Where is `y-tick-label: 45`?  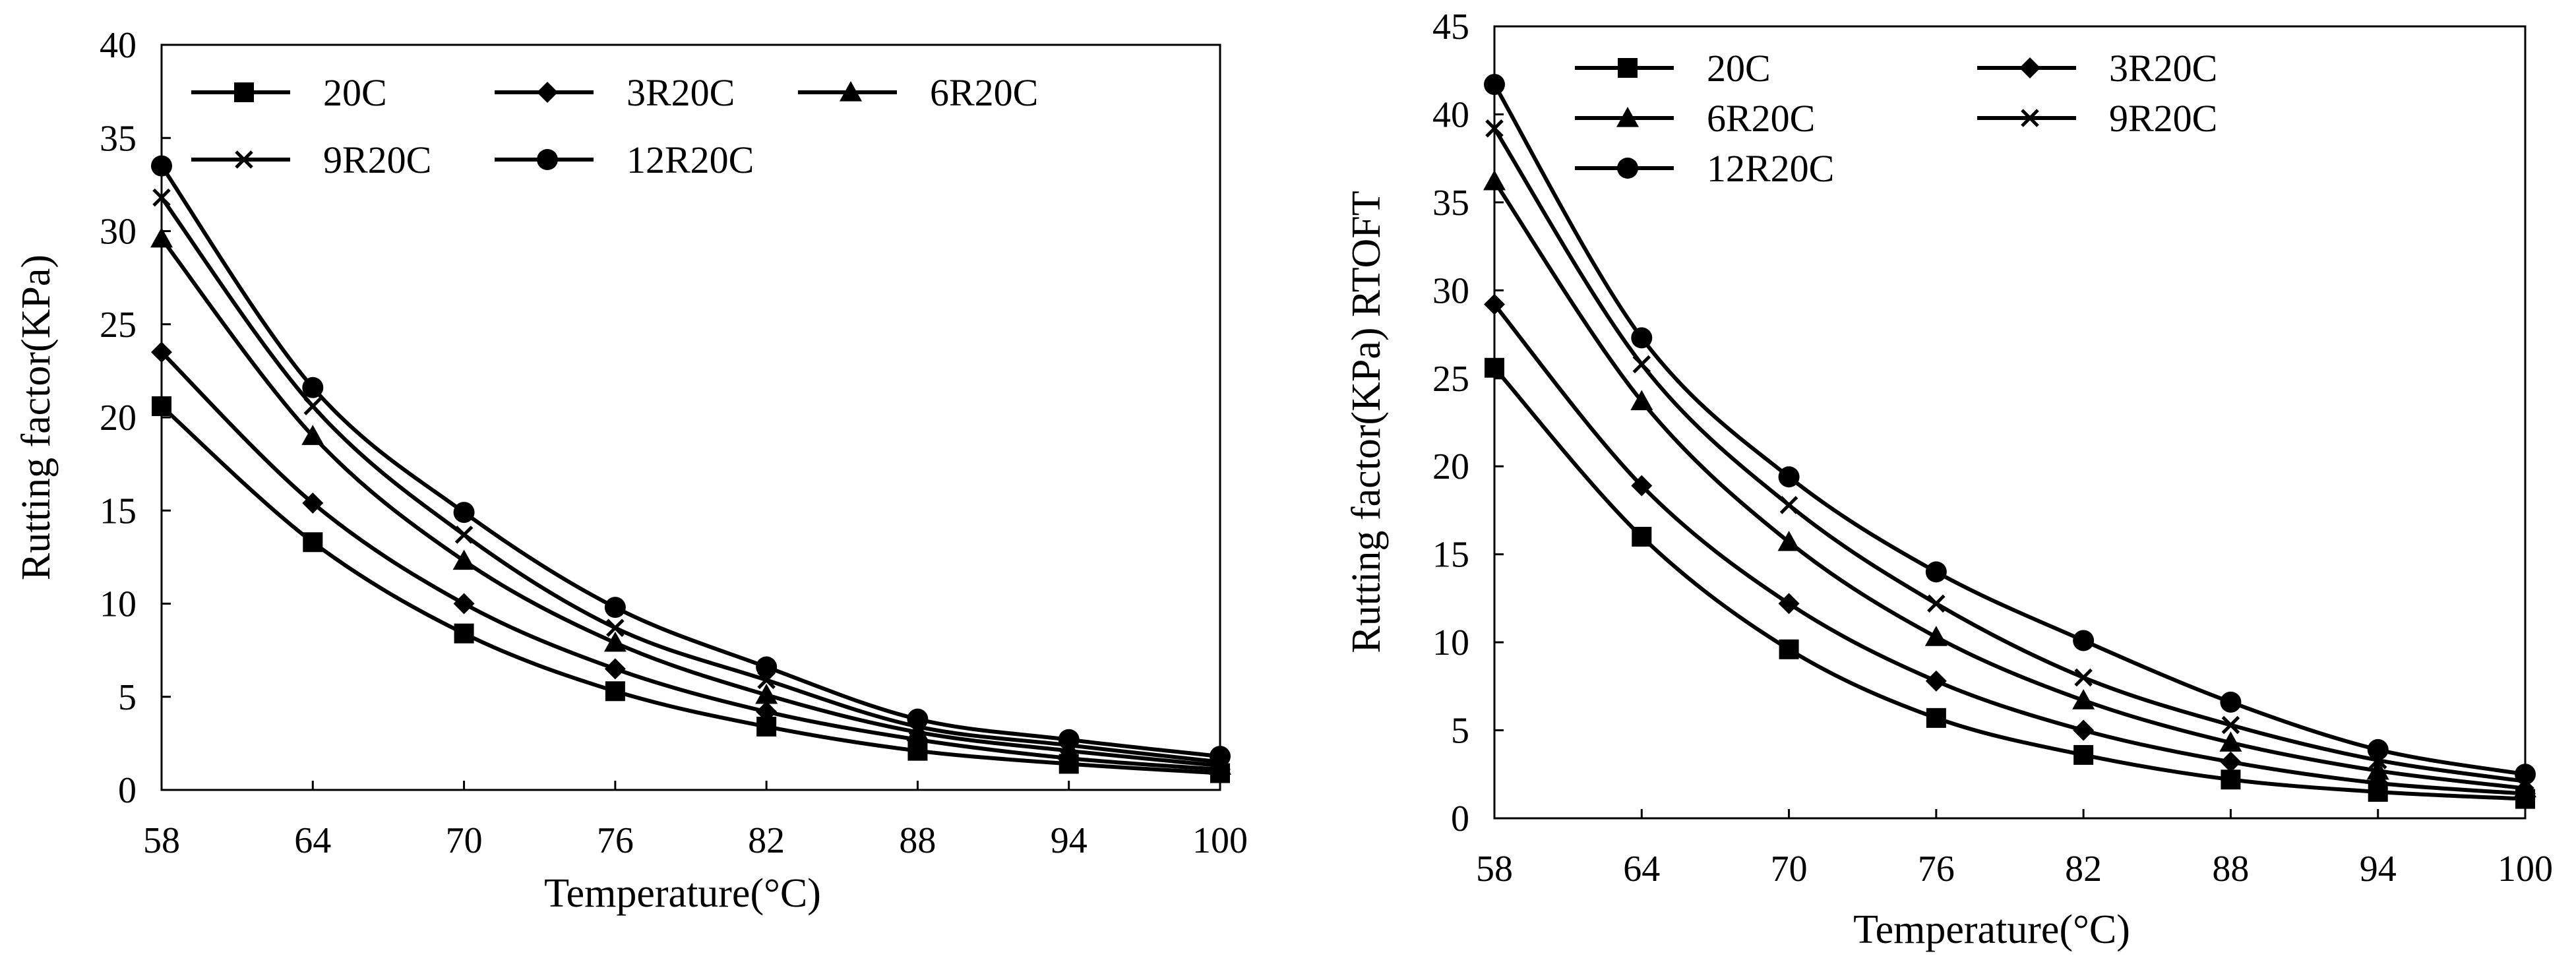
y-tick-label: 45 is located at coordinates (1450, 27).